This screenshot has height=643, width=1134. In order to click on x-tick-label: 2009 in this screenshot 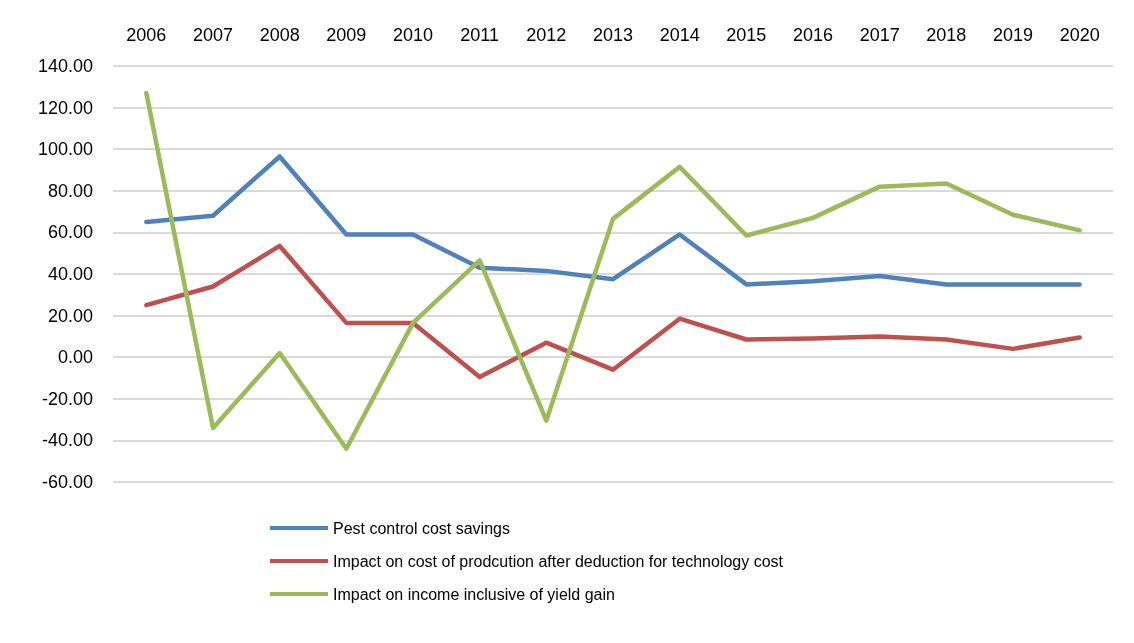, I will do `click(346, 35)`.